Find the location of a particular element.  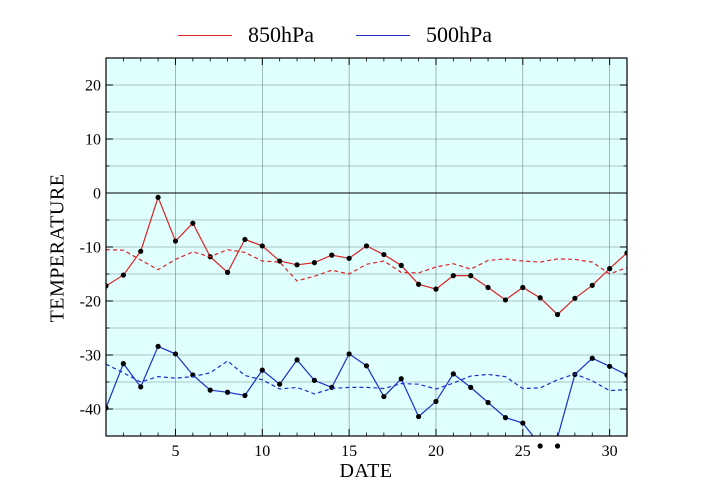

legend-label-850hpa: 850hPa is located at coordinates (281, 34).